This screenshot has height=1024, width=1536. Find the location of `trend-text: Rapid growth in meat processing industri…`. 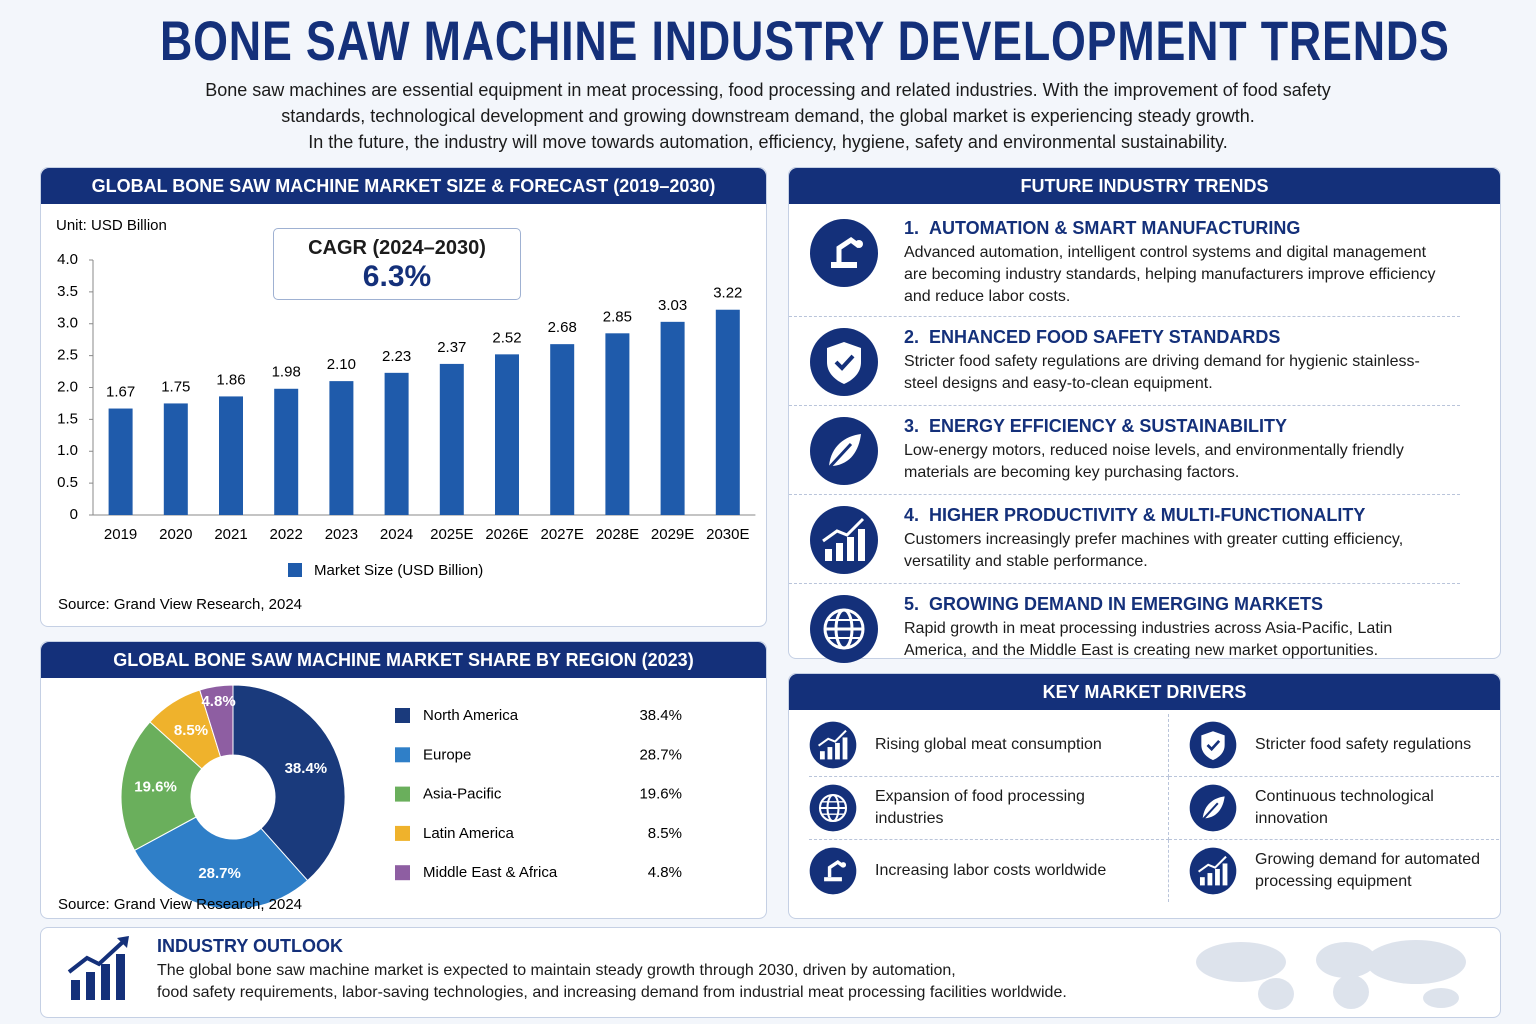

trend-text: Rapid growth in meat processing industri… is located at coordinates (1148, 639).